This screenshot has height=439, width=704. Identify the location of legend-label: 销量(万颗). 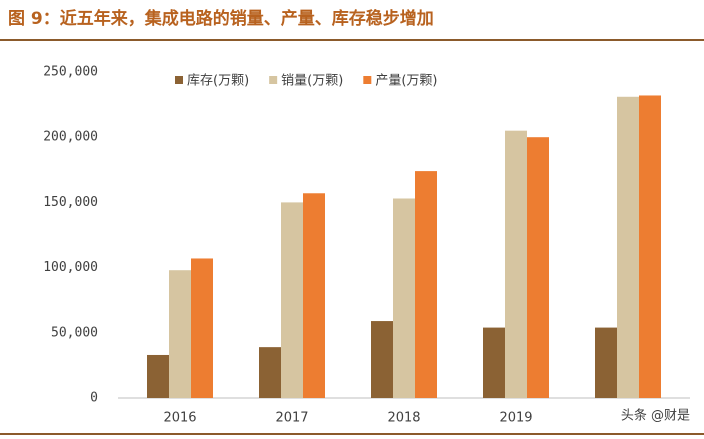
(312, 81).